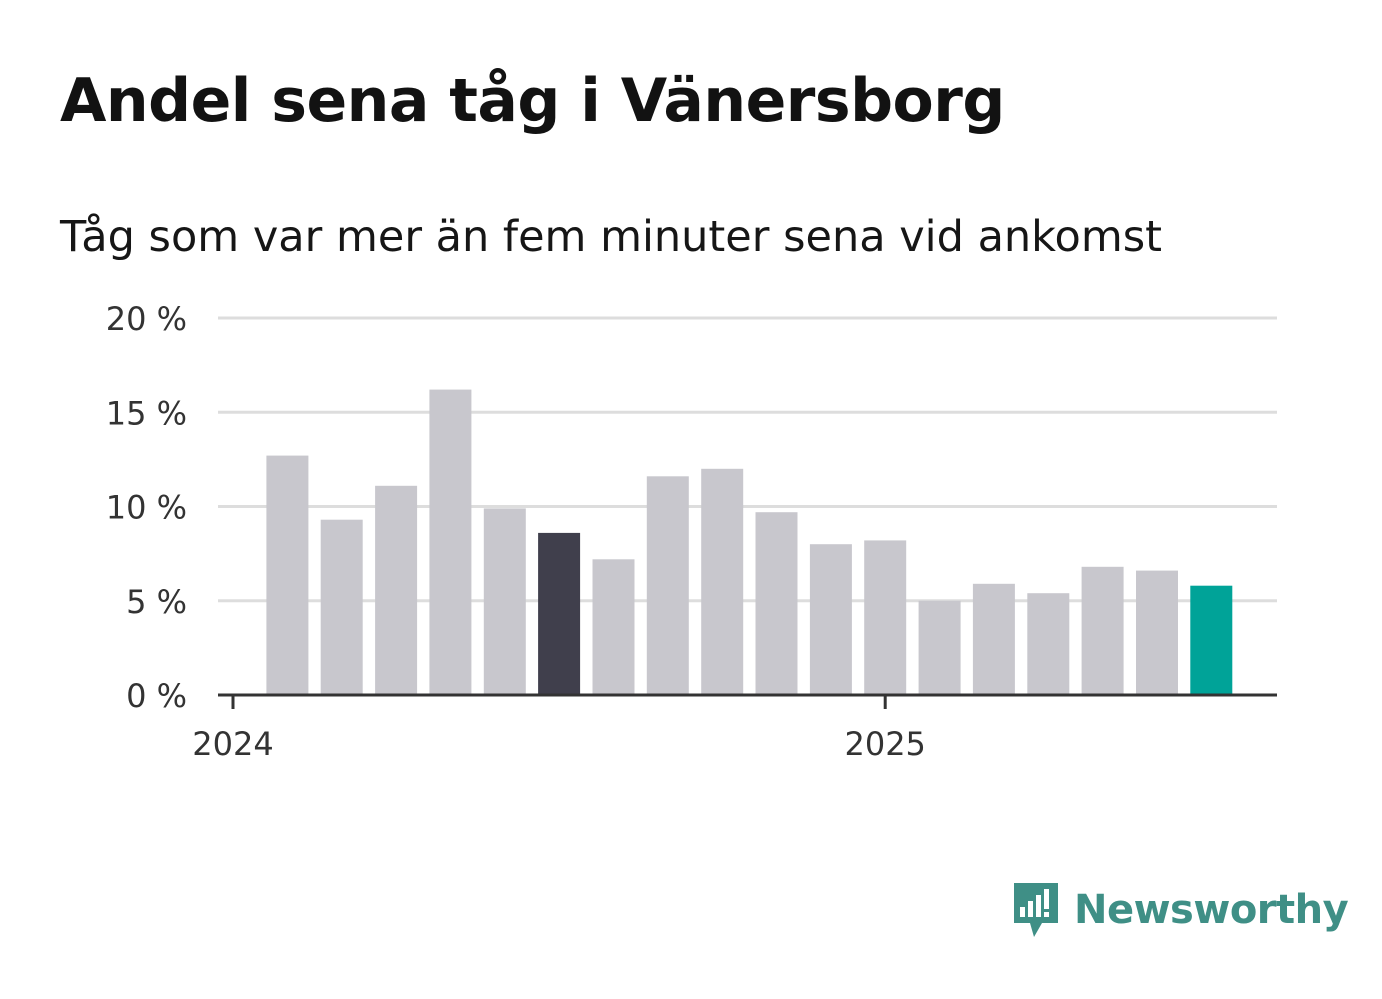  What do you see at coordinates (156, 696) in the screenshot?
I see `y-tick-label: 0 %` at bounding box center [156, 696].